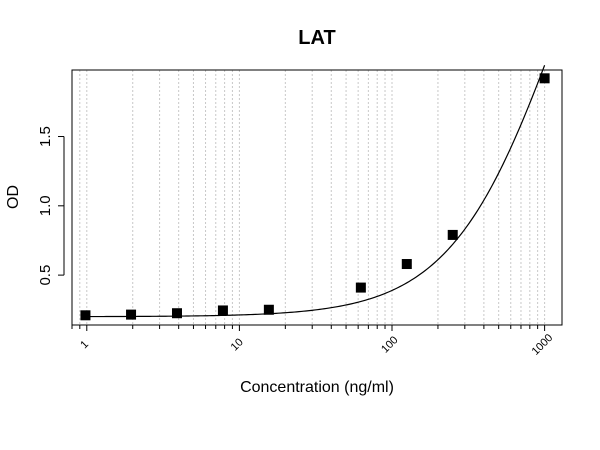 The image size is (600, 450). Describe the element at coordinates (237, 344) in the screenshot. I see `x-tick-label: 10` at that location.